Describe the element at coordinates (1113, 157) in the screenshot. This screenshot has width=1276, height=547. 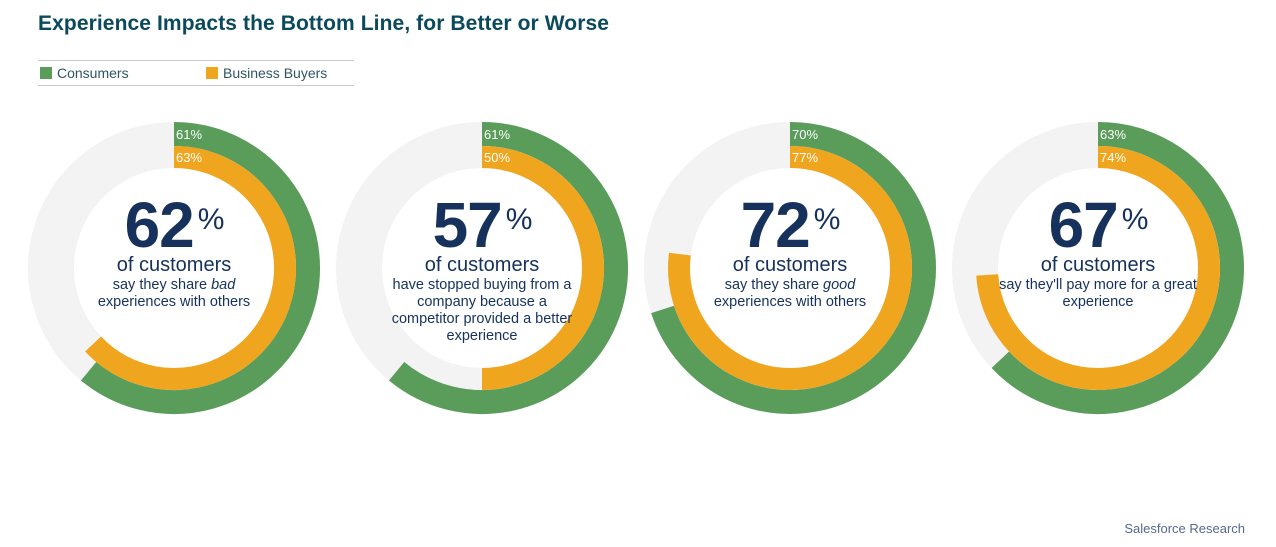
I see `business-buyers-value-label: 74%` at that location.